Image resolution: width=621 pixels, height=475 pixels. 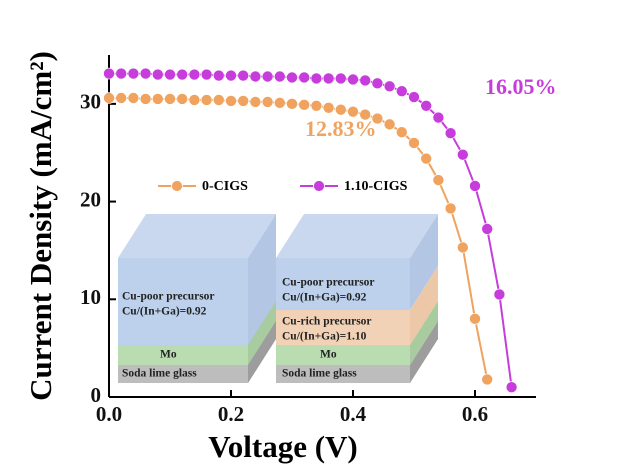 What do you see at coordinates (90, 102) in the screenshot?
I see `y-tick-label: 30` at bounding box center [90, 102].